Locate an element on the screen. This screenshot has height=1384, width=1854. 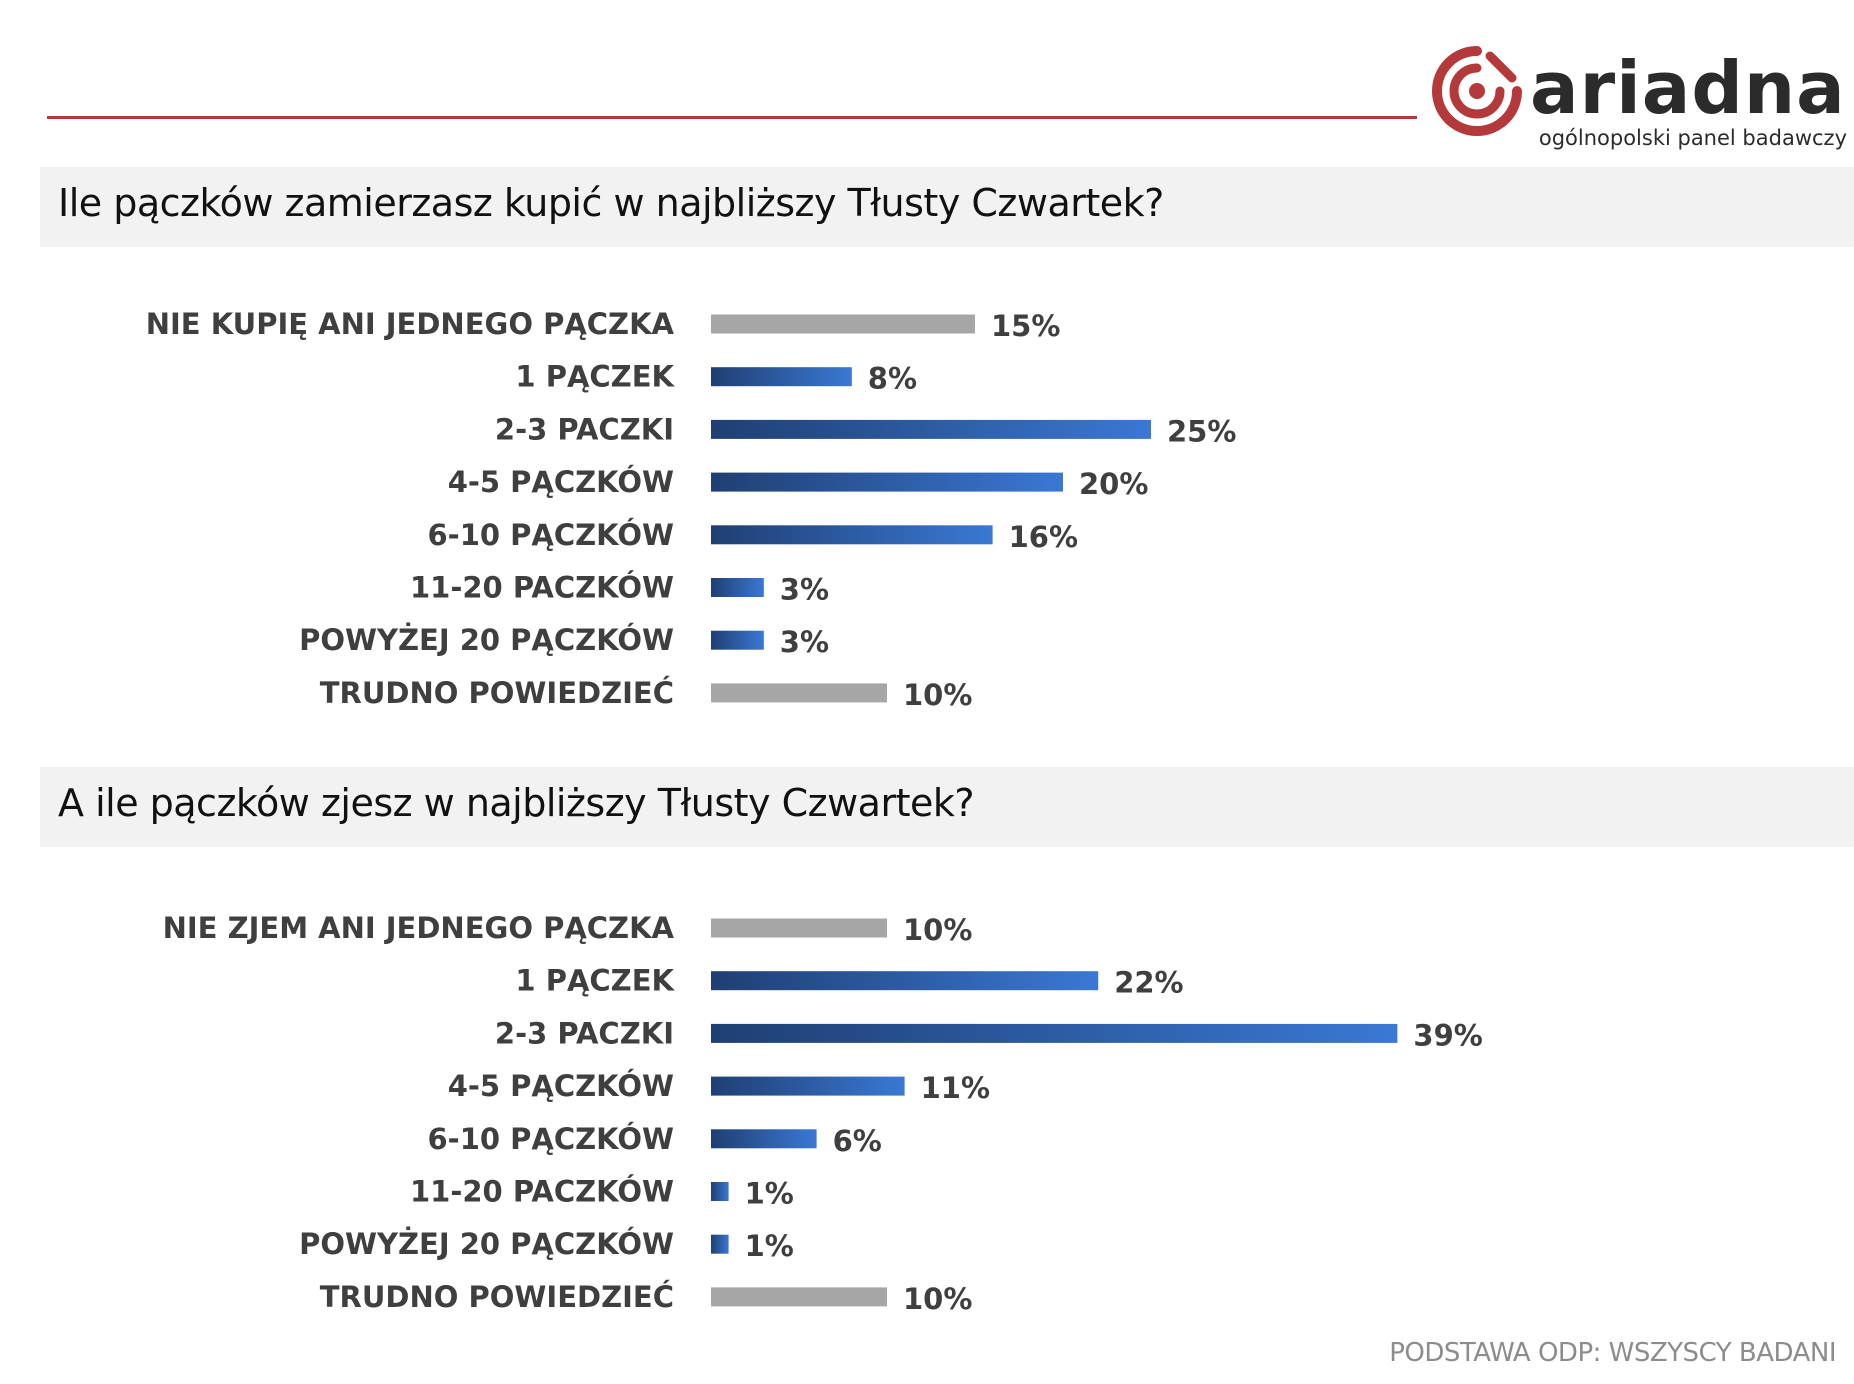
value-label: 6% is located at coordinates (857, 1141).